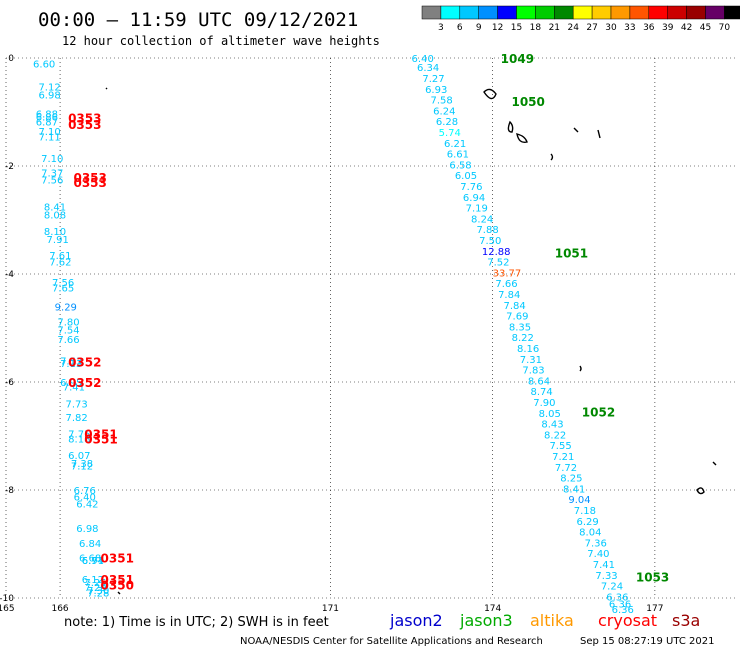 The height and width of the screenshot is (650, 740). I want to click on colorbar-tick-label: 70, so click(725, 28).